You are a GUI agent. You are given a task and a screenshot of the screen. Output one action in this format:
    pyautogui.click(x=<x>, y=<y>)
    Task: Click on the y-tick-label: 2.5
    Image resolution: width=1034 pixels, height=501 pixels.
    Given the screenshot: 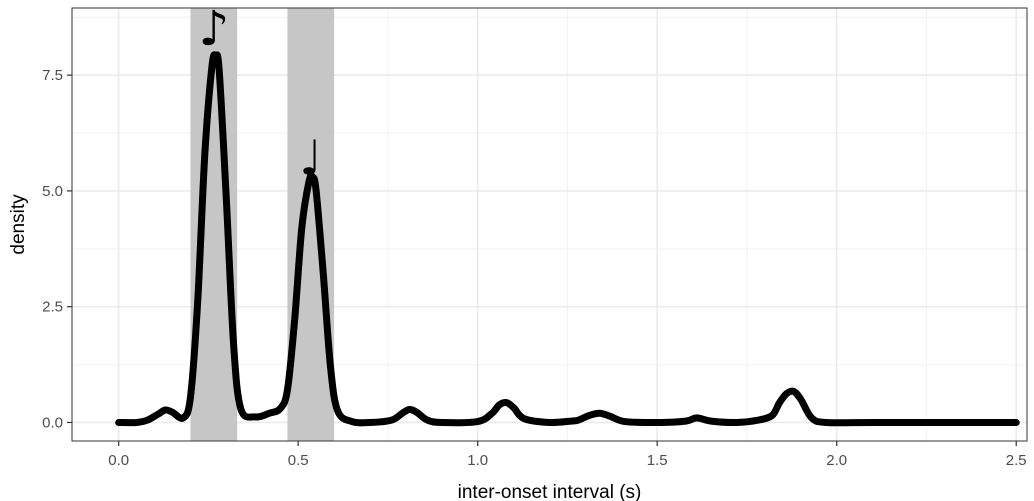 What is the action you would take?
    pyautogui.click(x=52, y=307)
    